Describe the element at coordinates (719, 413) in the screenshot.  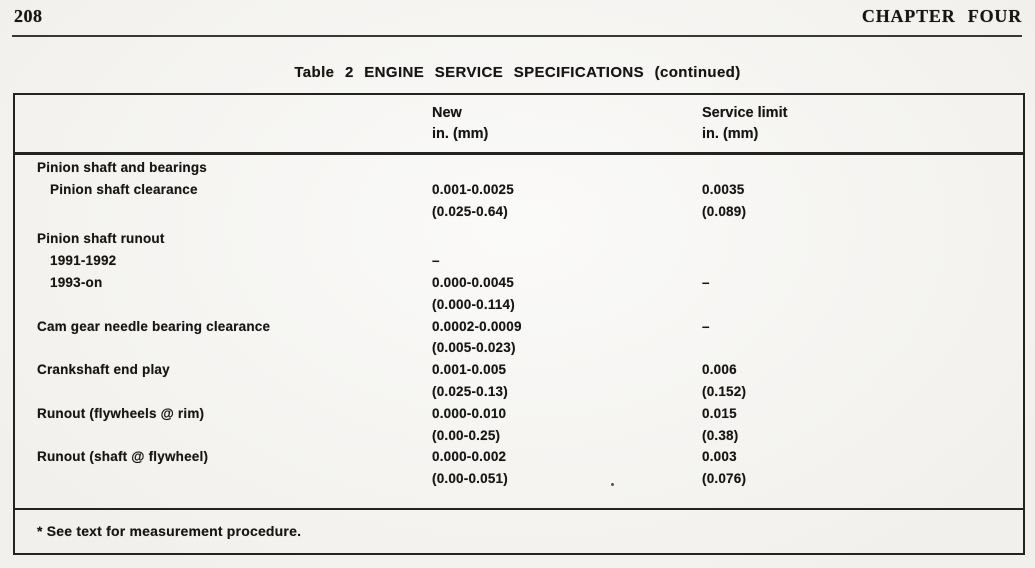
I see `row-service-limit-value: 0.015` at that location.